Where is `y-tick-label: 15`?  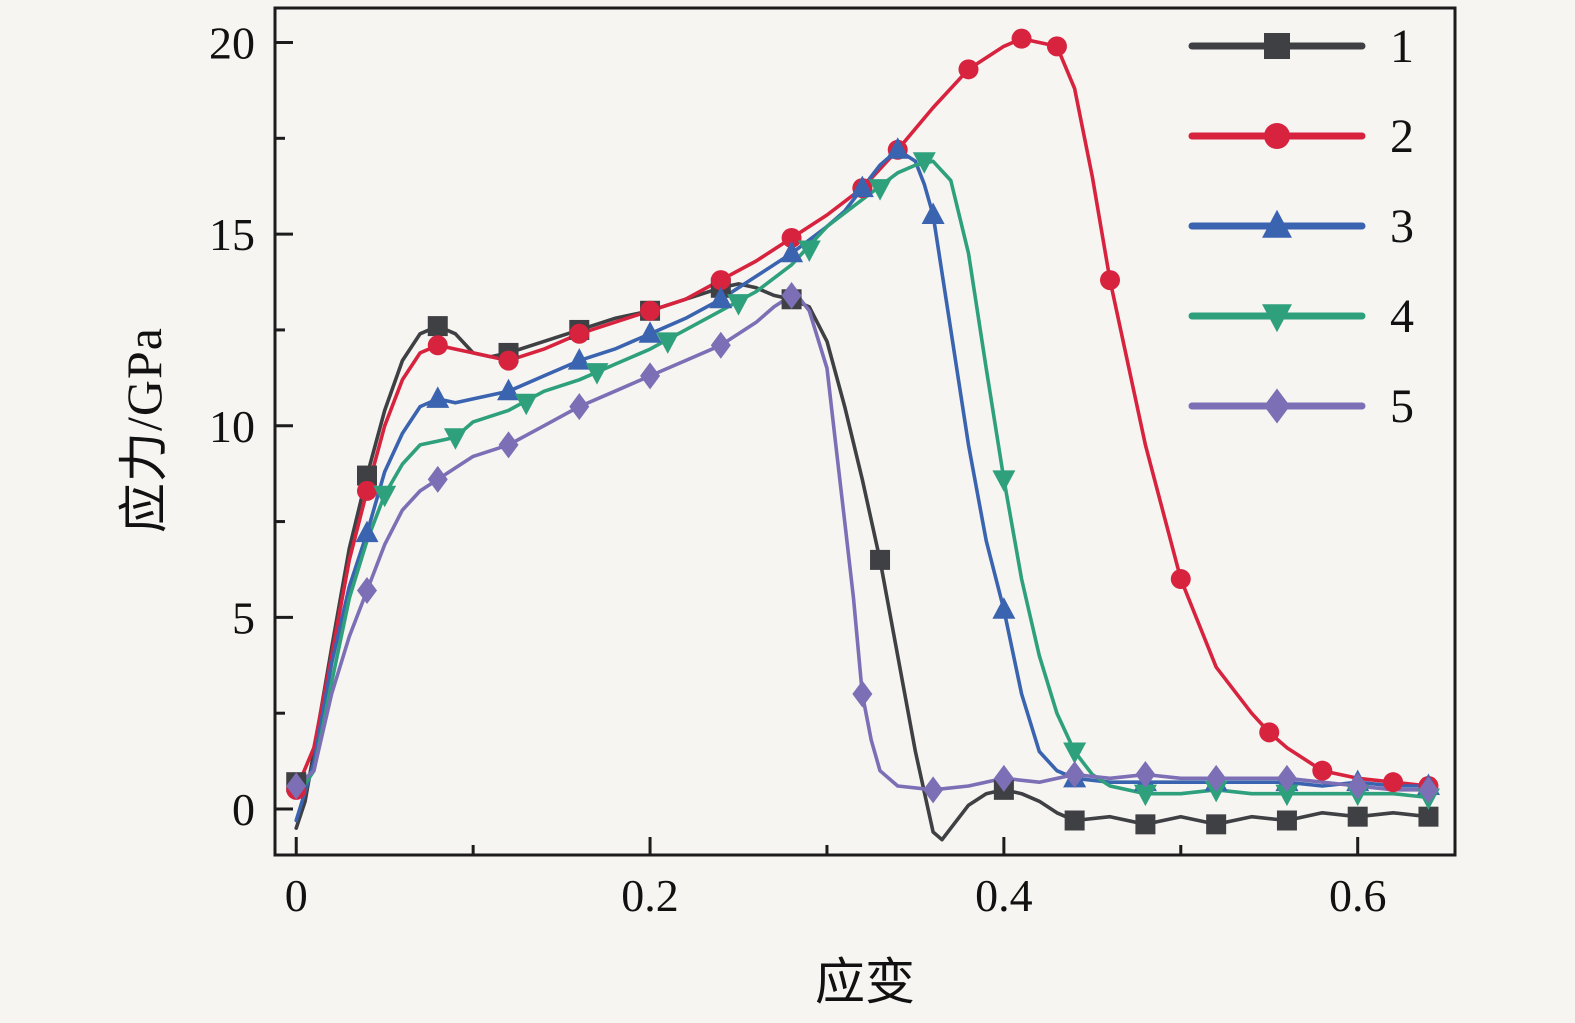 y-tick-label: 15 is located at coordinates (232, 234).